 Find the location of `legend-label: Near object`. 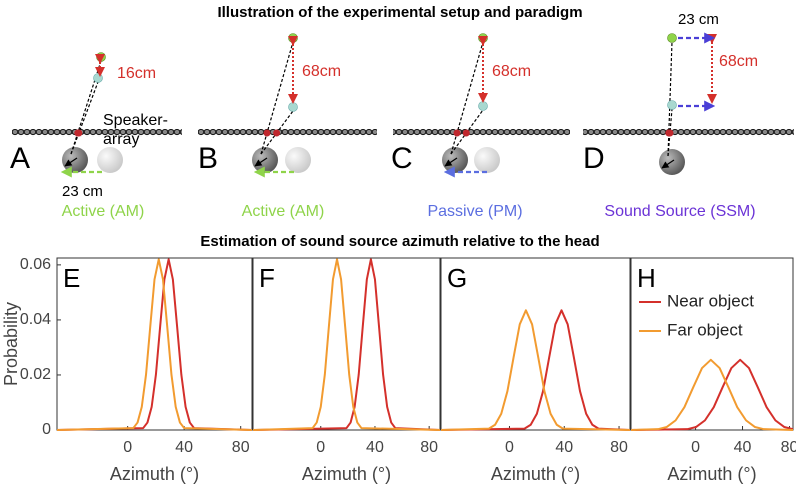

legend-label: Near object is located at coordinates (710, 300).